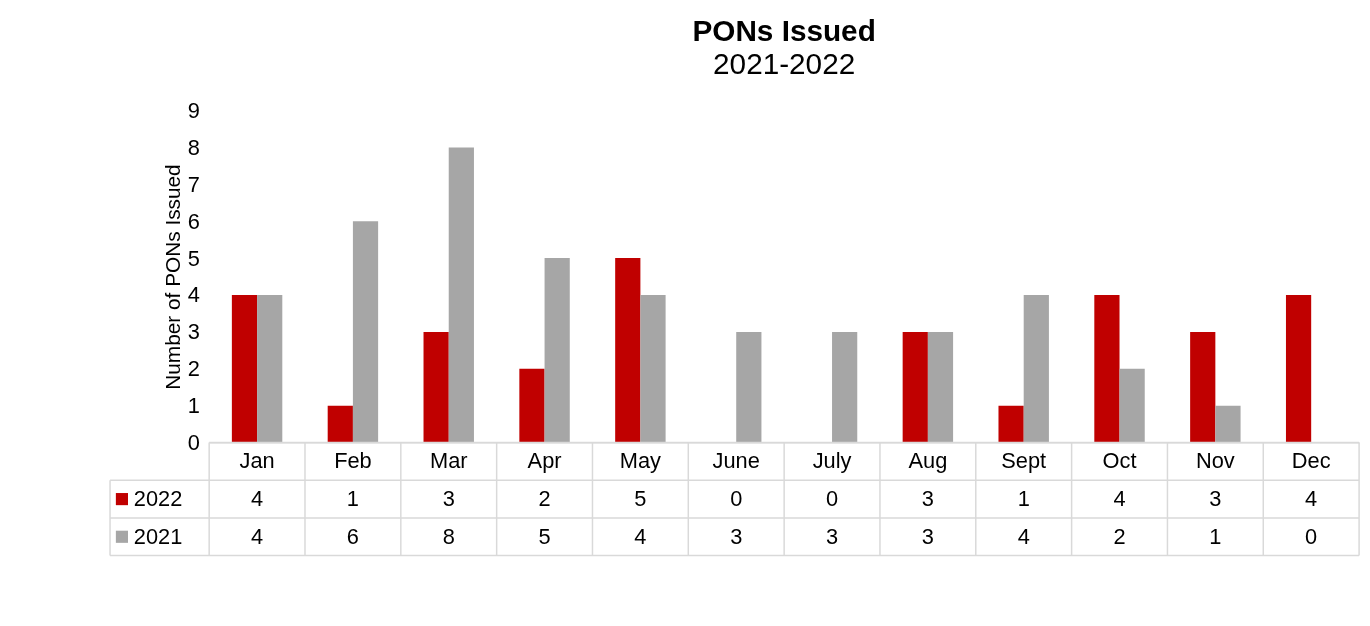 Image resolution: width=1370 pixels, height=626 pixels. Describe the element at coordinates (193, 443) in the screenshot. I see `y-tick-label: 0` at that location.